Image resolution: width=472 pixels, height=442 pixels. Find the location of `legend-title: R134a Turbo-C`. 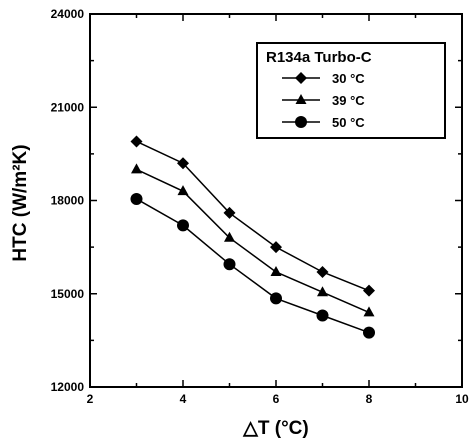

legend-title: R134a Turbo-C is located at coordinates (319, 57).